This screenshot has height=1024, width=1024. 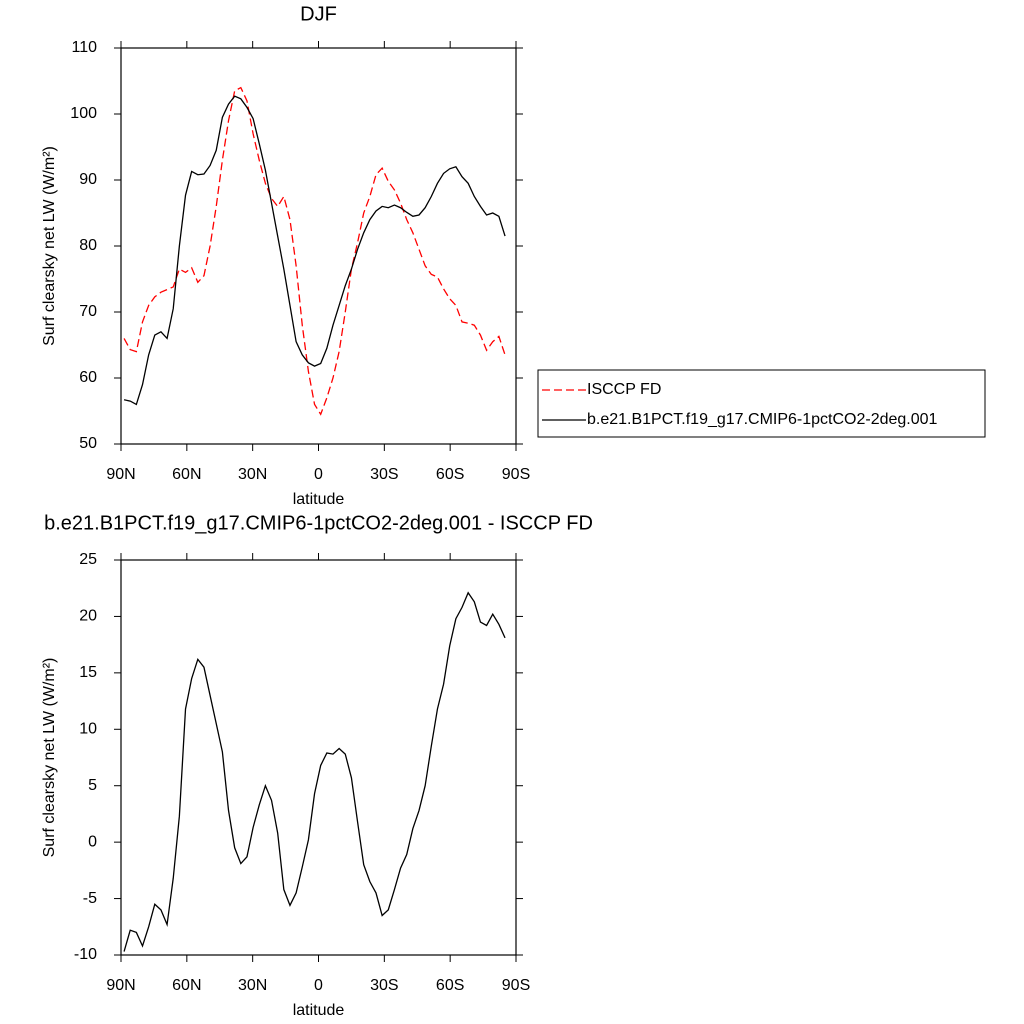 What do you see at coordinates (88, 559) in the screenshot?
I see `y-tick-label: 25` at bounding box center [88, 559].